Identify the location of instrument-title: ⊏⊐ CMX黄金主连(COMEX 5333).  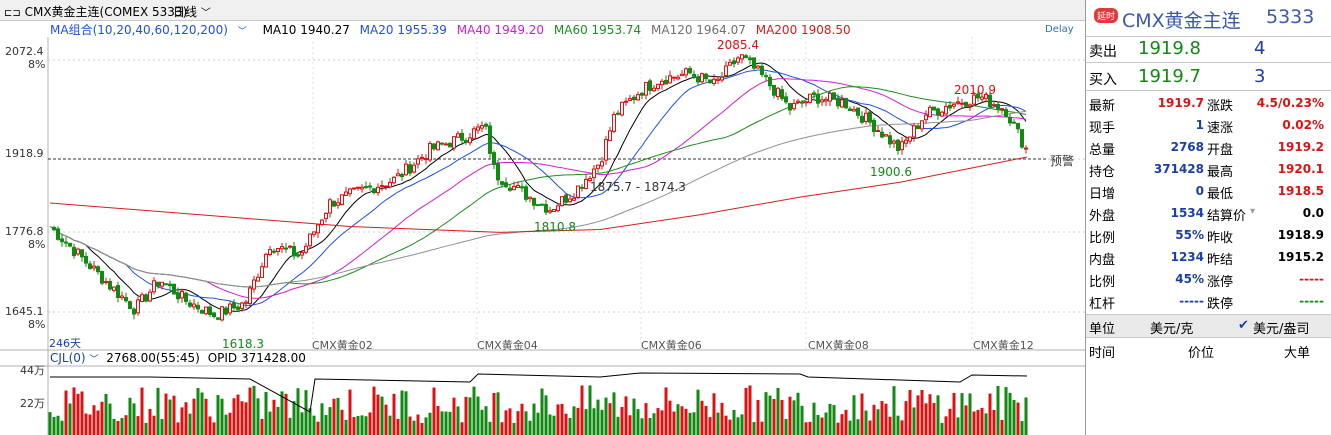
(95, 11).